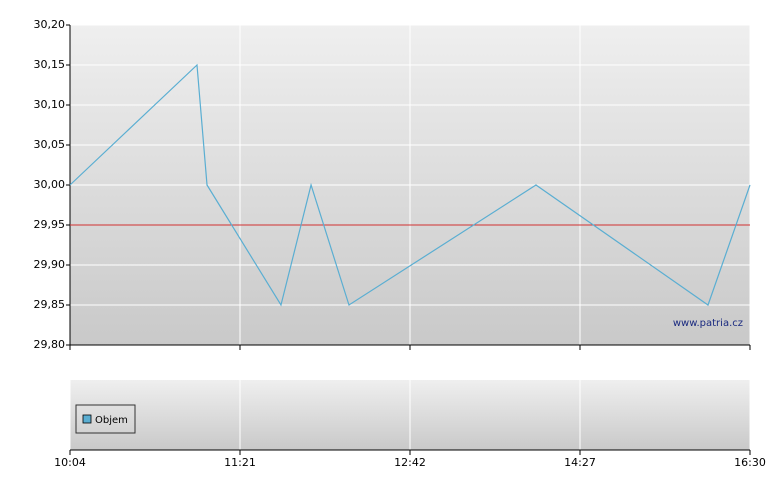 Image resolution: width=780 pixels, height=490 pixels. I want to click on y-tick-label: 30,00, so click(50, 184).